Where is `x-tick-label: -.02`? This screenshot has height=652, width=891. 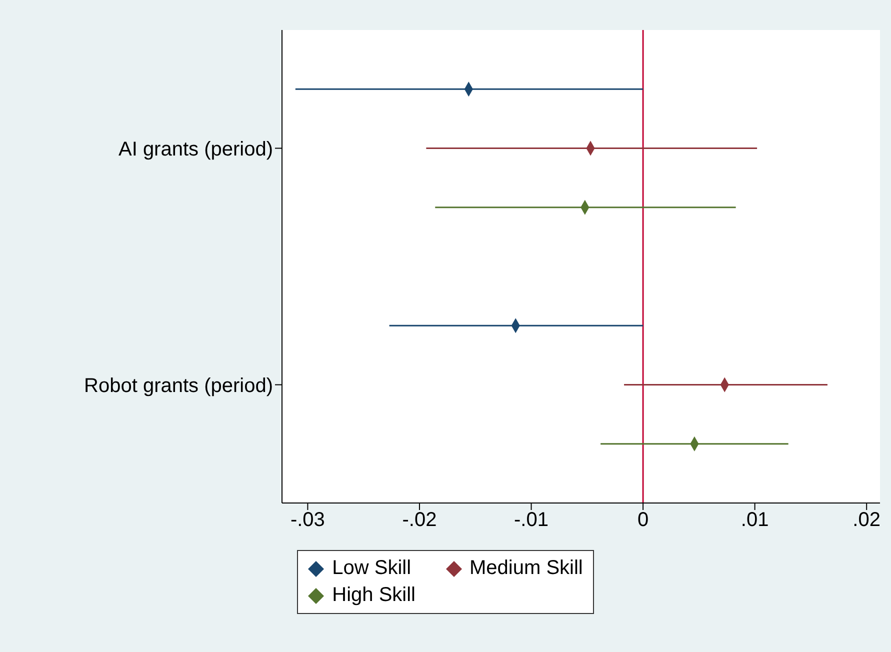
x-tick-label: -.02 is located at coordinates (419, 520).